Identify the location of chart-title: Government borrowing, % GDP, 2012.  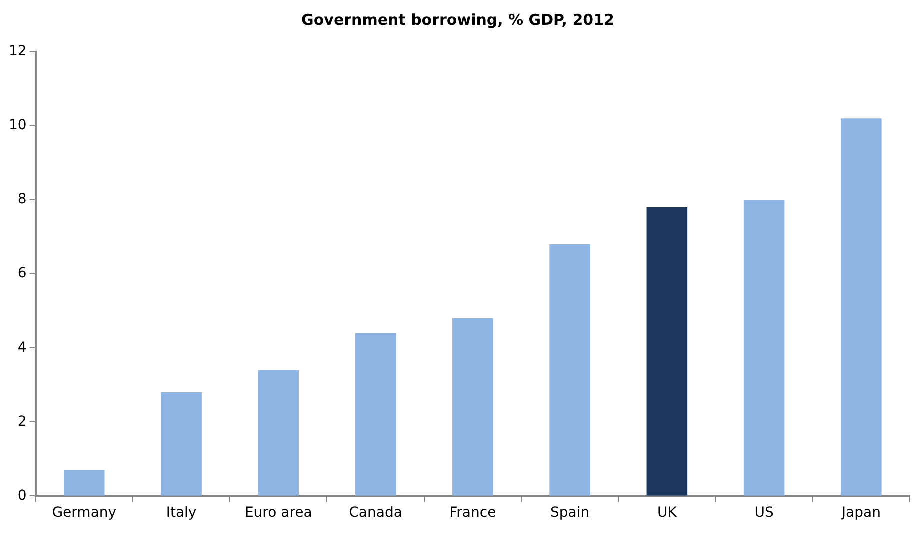
(458, 19).